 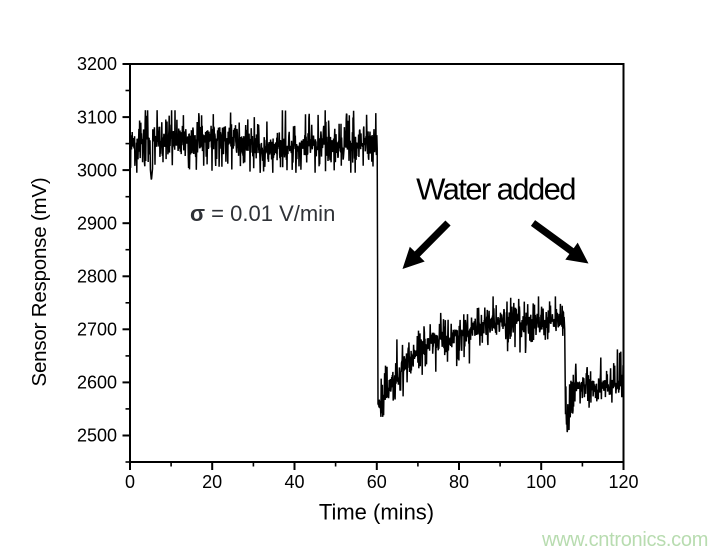 I want to click on svg-text: 100, so click(x=541, y=482).